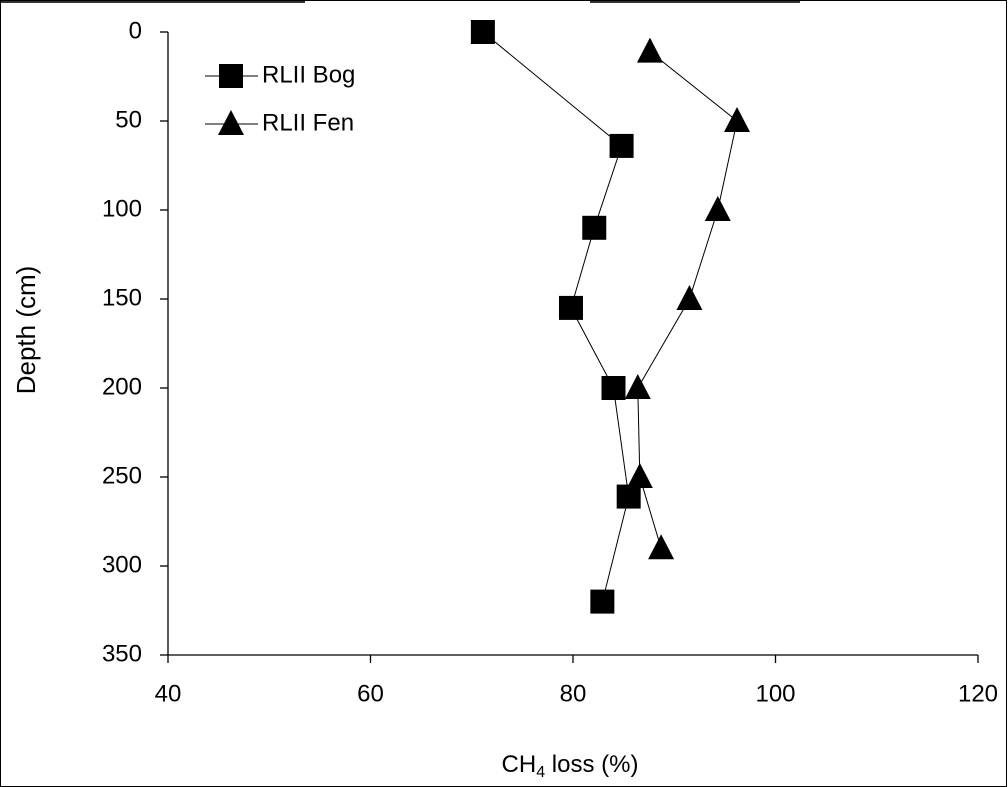 The height and width of the screenshot is (787, 1008). What do you see at coordinates (128, 119) in the screenshot?
I see `y-tick-label: 50` at bounding box center [128, 119].